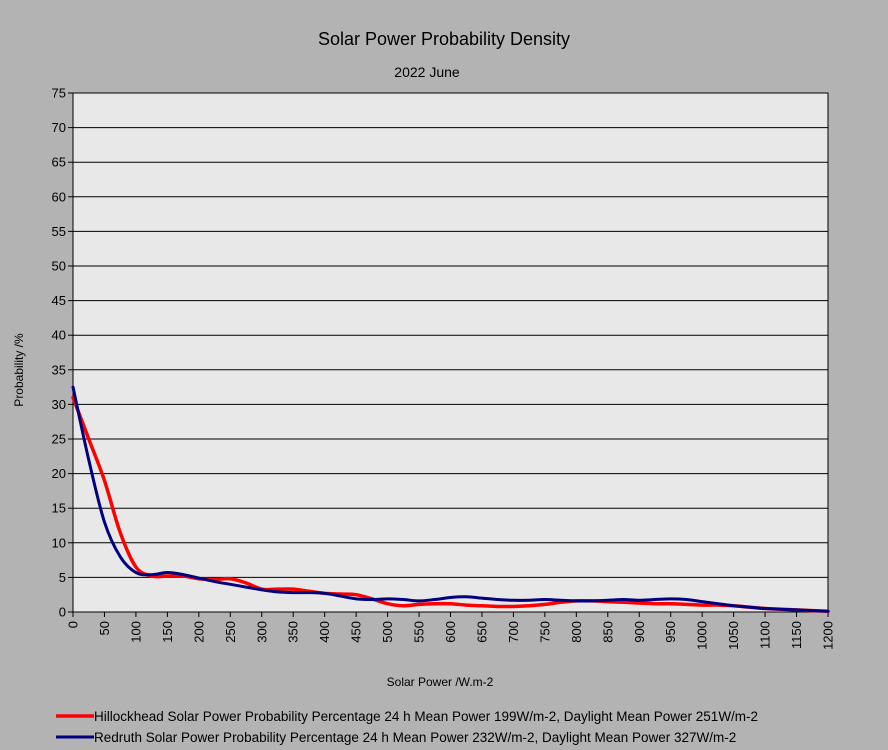 This screenshot has width=888, height=750. What do you see at coordinates (765, 635) in the screenshot?
I see `x-tick-label: 1100` at bounding box center [765, 635].